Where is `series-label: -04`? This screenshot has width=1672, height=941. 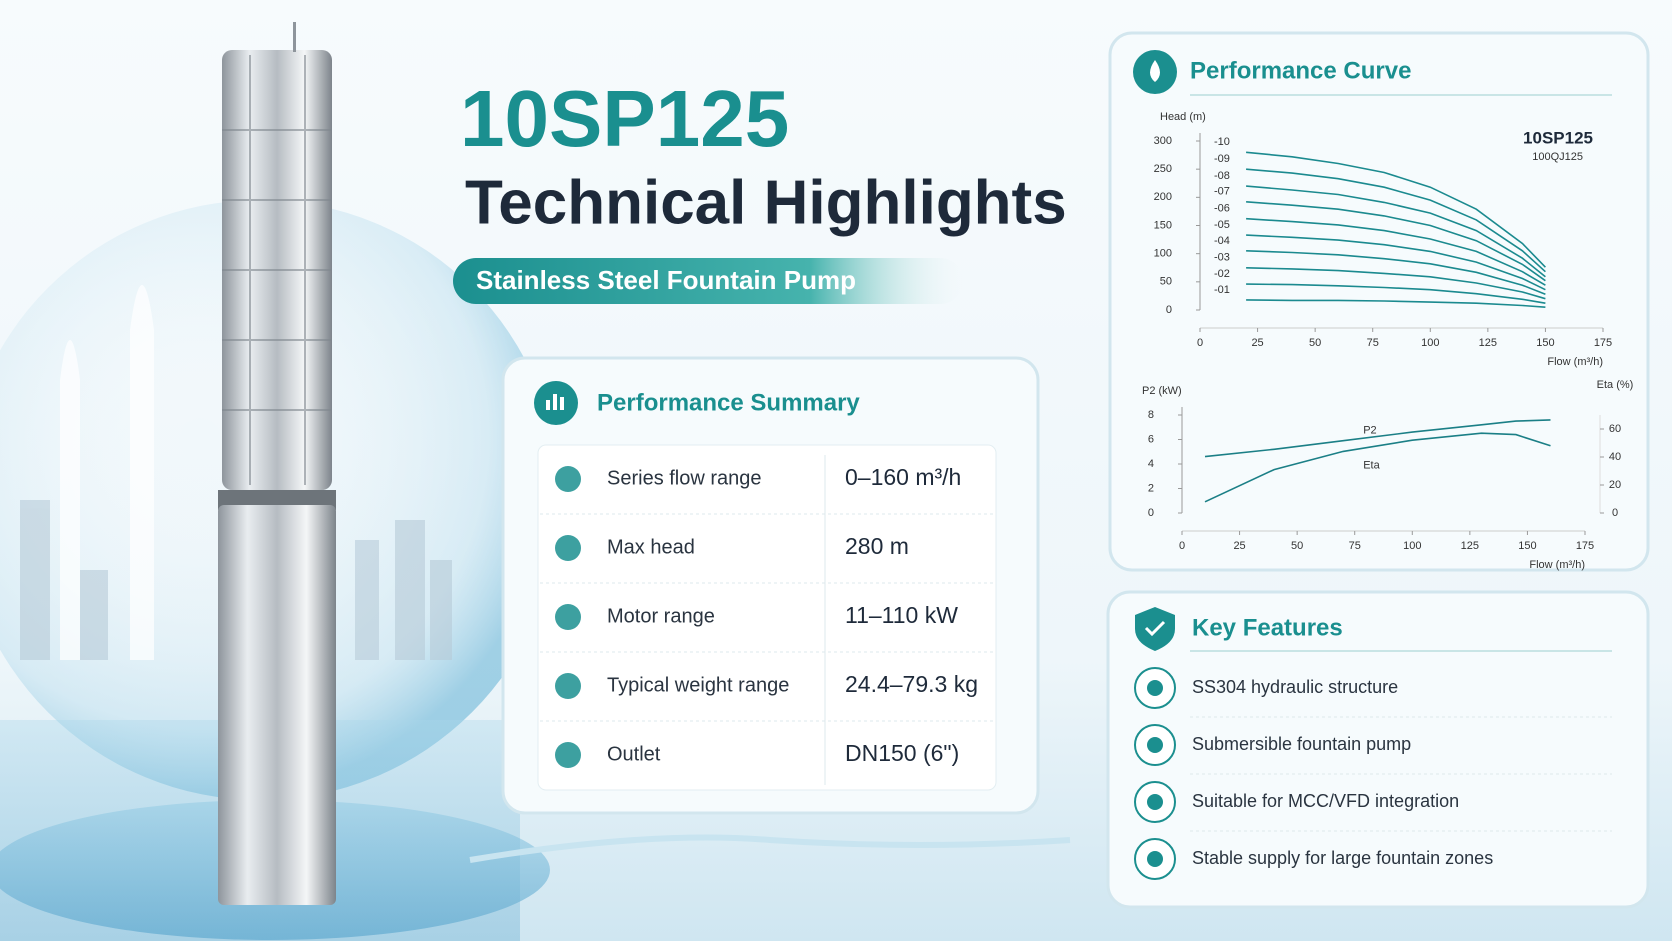
series-label: -04 is located at coordinates (1222, 241).